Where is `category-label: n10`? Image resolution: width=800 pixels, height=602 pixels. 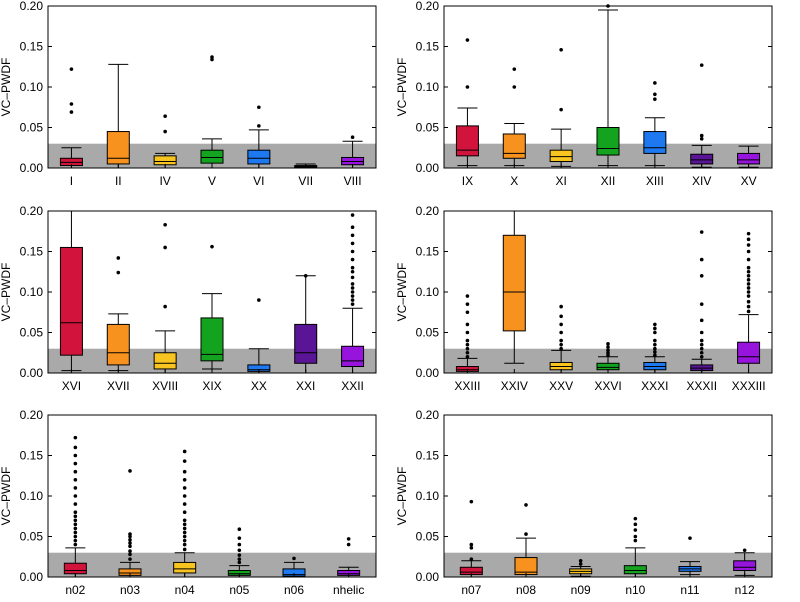
category-label: n10 is located at coordinates (635, 590).